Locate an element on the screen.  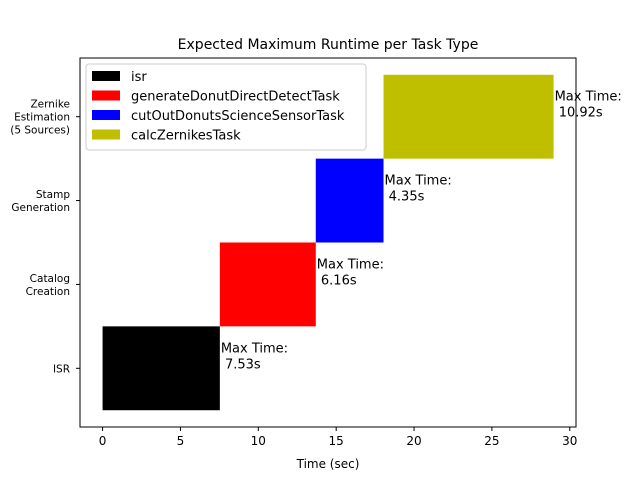
legend-label-isr: isr is located at coordinates (139, 77).